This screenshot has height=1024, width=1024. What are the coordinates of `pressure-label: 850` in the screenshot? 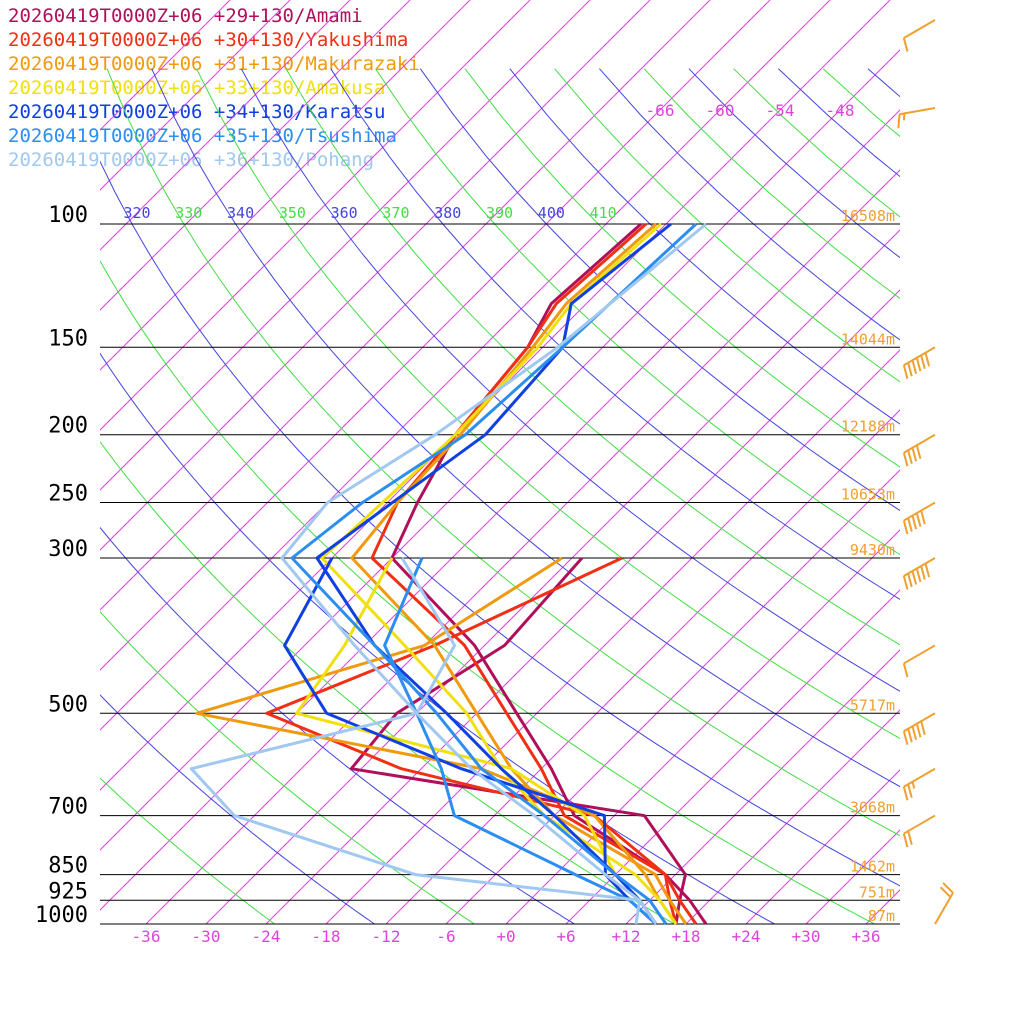 It's located at (68, 866).